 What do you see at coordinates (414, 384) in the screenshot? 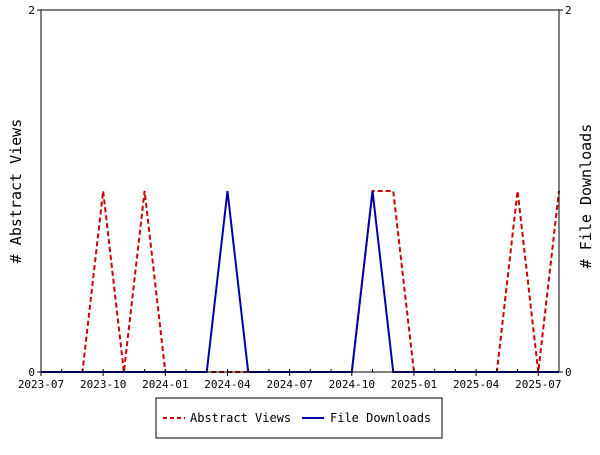
I see `x-tick-label: 2025-01` at bounding box center [414, 384].